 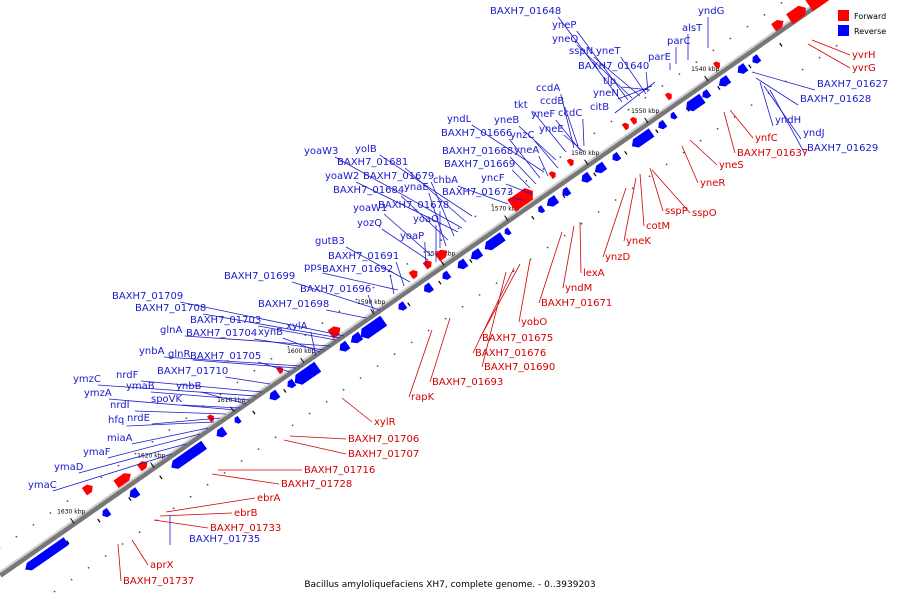 I want to click on reverse-gene-label: ymzA, so click(x=98, y=393).